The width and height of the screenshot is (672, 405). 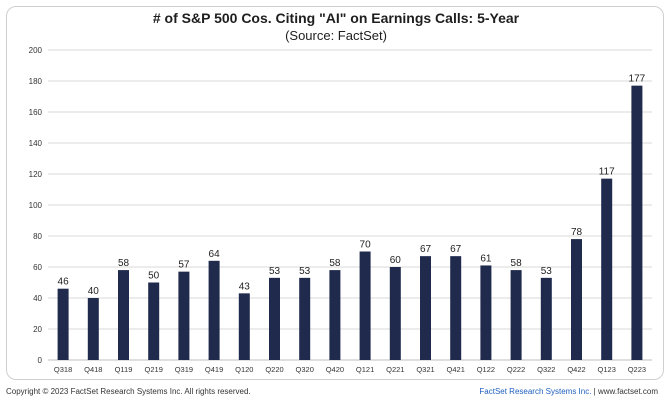 I want to click on x-tick-label: Q123, so click(x=607, y=369).